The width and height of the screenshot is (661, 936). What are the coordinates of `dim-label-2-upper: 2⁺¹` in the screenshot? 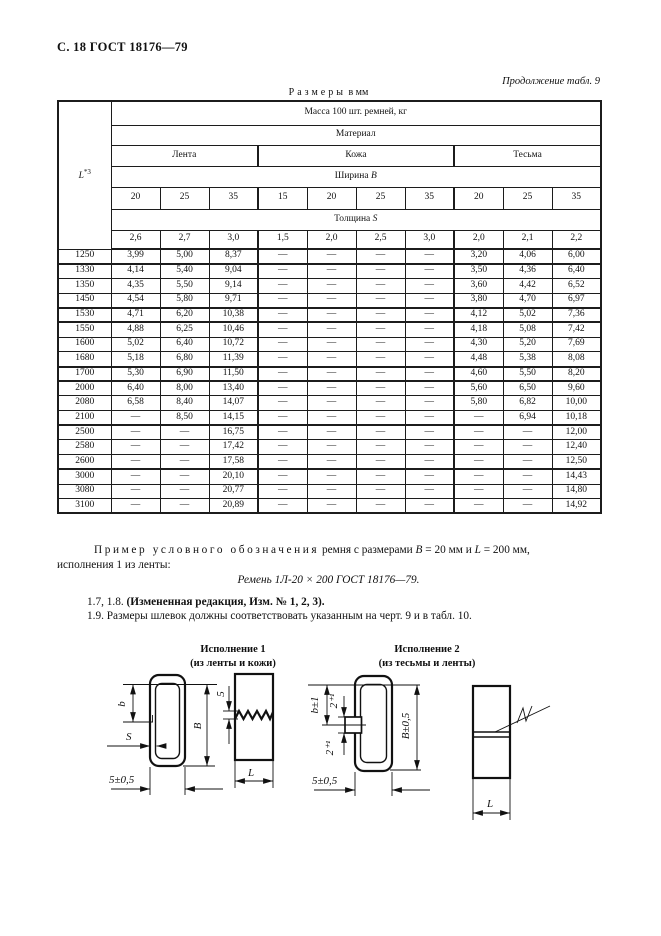 It's located at (334, 701).